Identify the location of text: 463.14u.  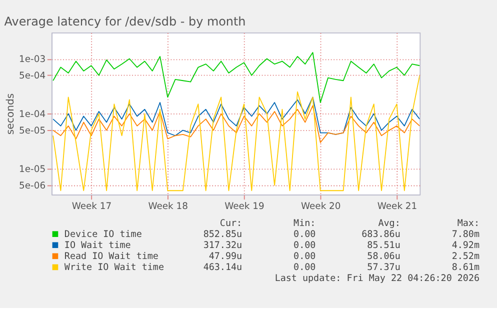
(222, 267).